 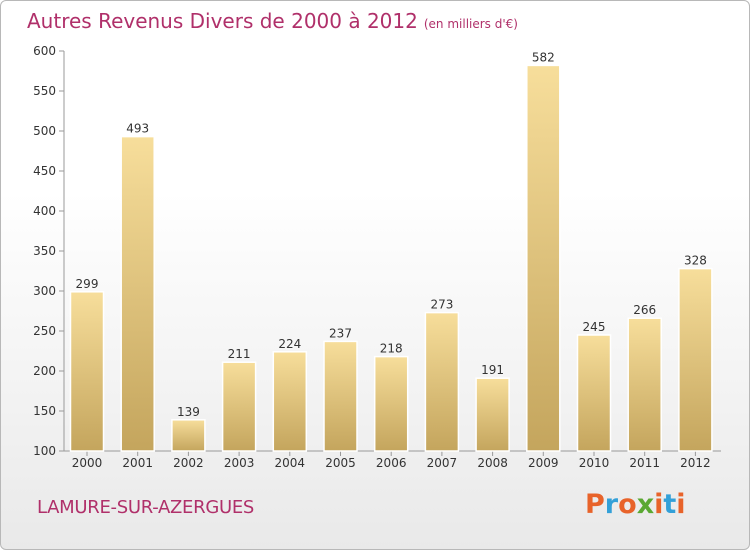 I want to click on bar-2009, so click(x=543, y=258).